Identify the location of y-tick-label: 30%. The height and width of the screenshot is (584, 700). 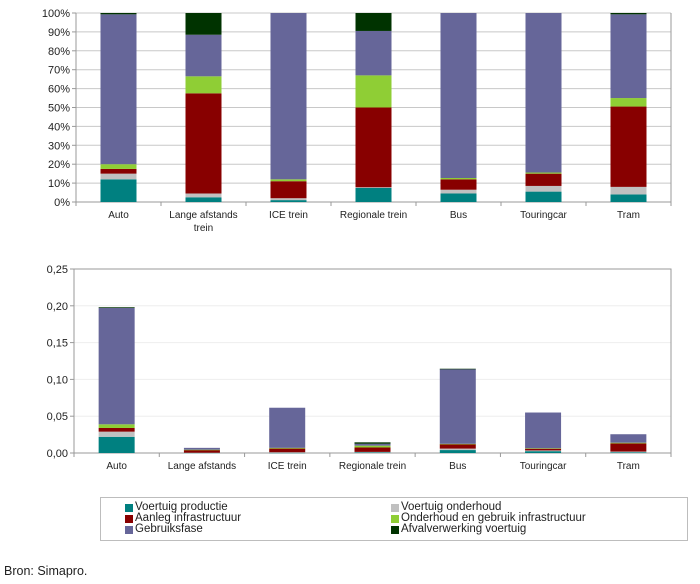
(59, 146).